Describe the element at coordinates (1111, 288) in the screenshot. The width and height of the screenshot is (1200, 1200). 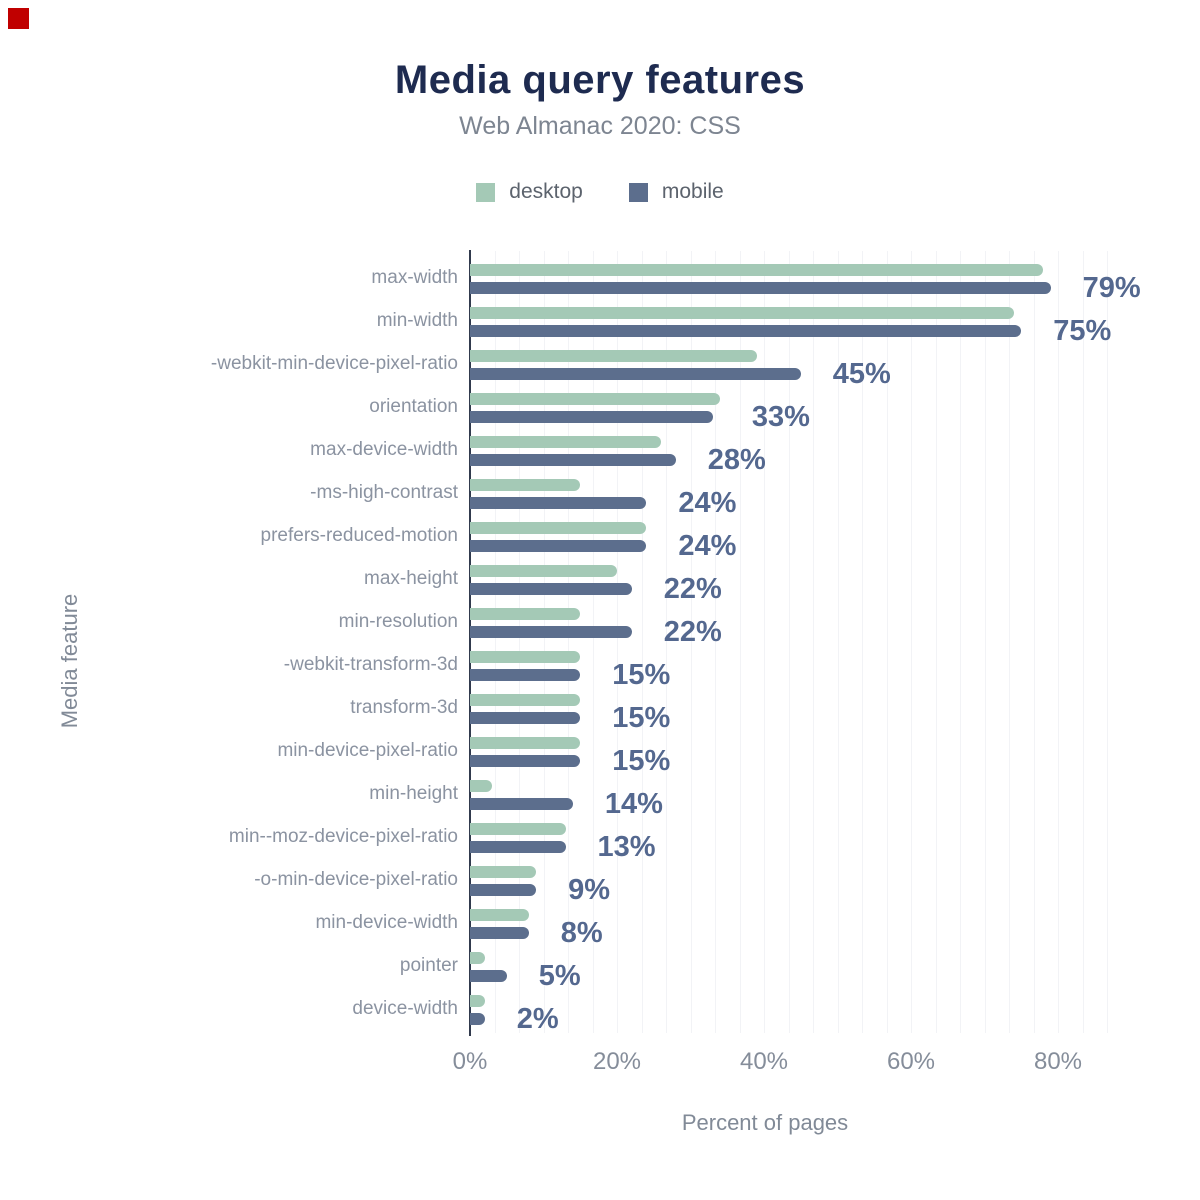
I see `value-label: 79%` at that location.